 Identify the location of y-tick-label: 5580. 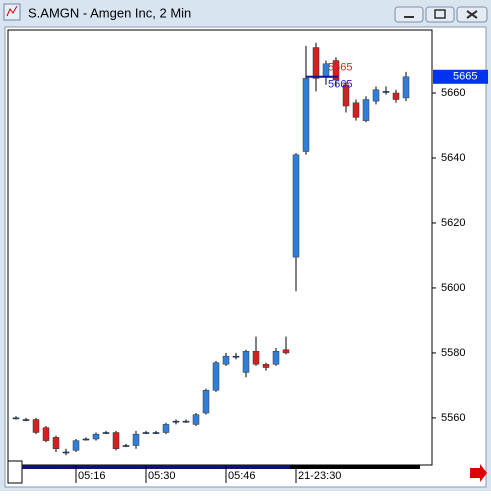
(453, 353).